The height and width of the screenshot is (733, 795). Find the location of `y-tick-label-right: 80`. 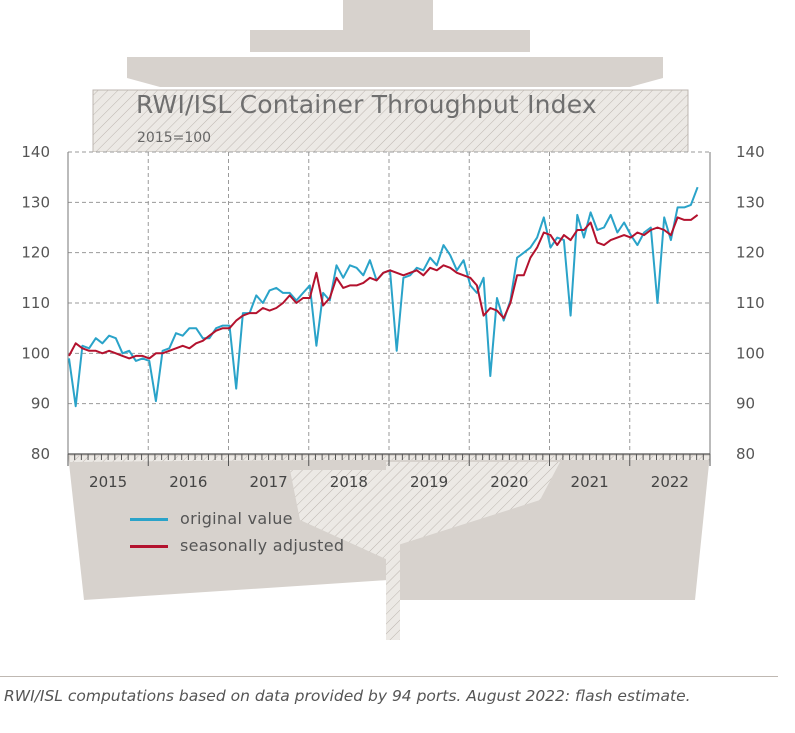

y-tick-label-right: 80 is located at coordinates (745, 454).